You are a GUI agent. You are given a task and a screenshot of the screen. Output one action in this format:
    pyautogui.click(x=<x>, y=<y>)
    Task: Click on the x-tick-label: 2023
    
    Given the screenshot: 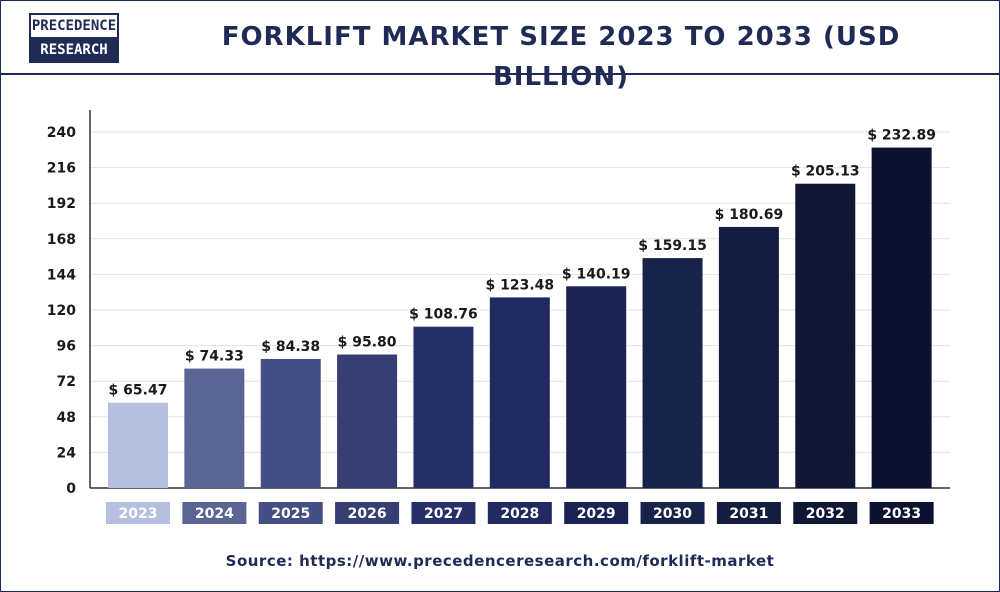 What is the action you would take?
    pyautogui.click(x=138, y=514)
    